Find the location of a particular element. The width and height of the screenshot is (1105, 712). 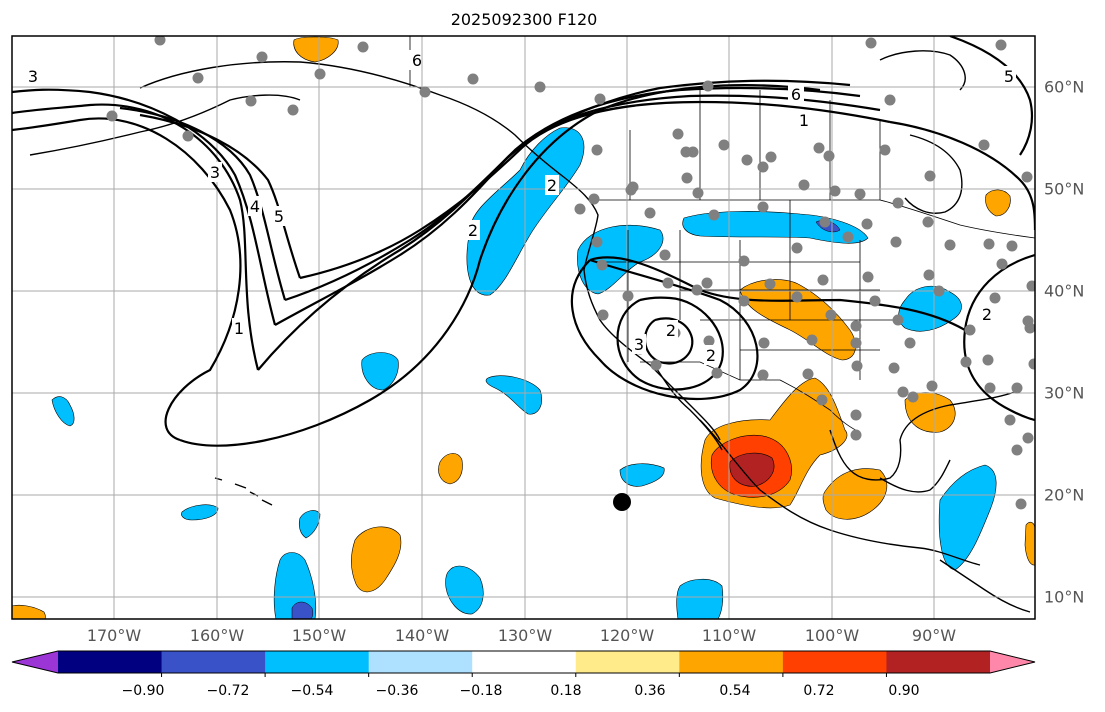

contour-cutoff-mid is located at coordinates (670, 343).